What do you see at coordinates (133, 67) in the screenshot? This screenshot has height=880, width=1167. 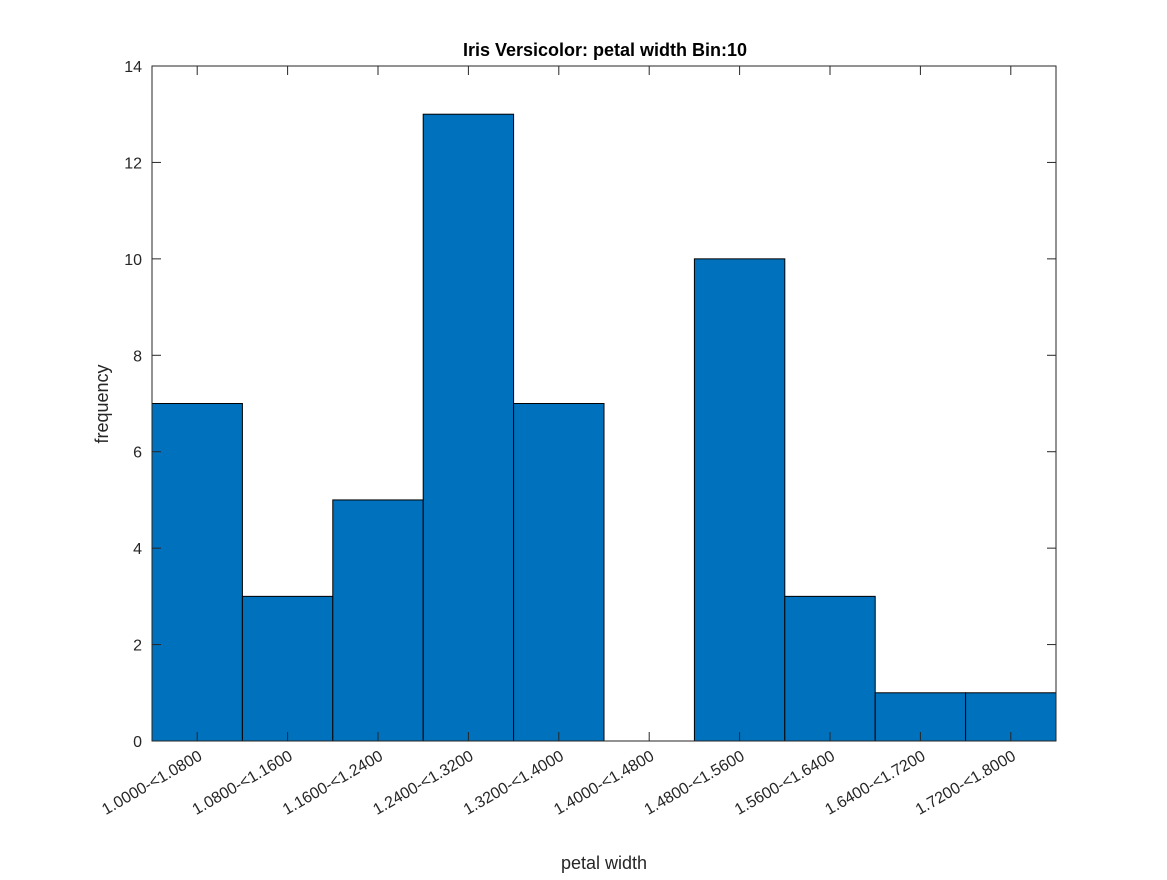 I see `y-tick-label: 14` at bounding box center [133, 67].